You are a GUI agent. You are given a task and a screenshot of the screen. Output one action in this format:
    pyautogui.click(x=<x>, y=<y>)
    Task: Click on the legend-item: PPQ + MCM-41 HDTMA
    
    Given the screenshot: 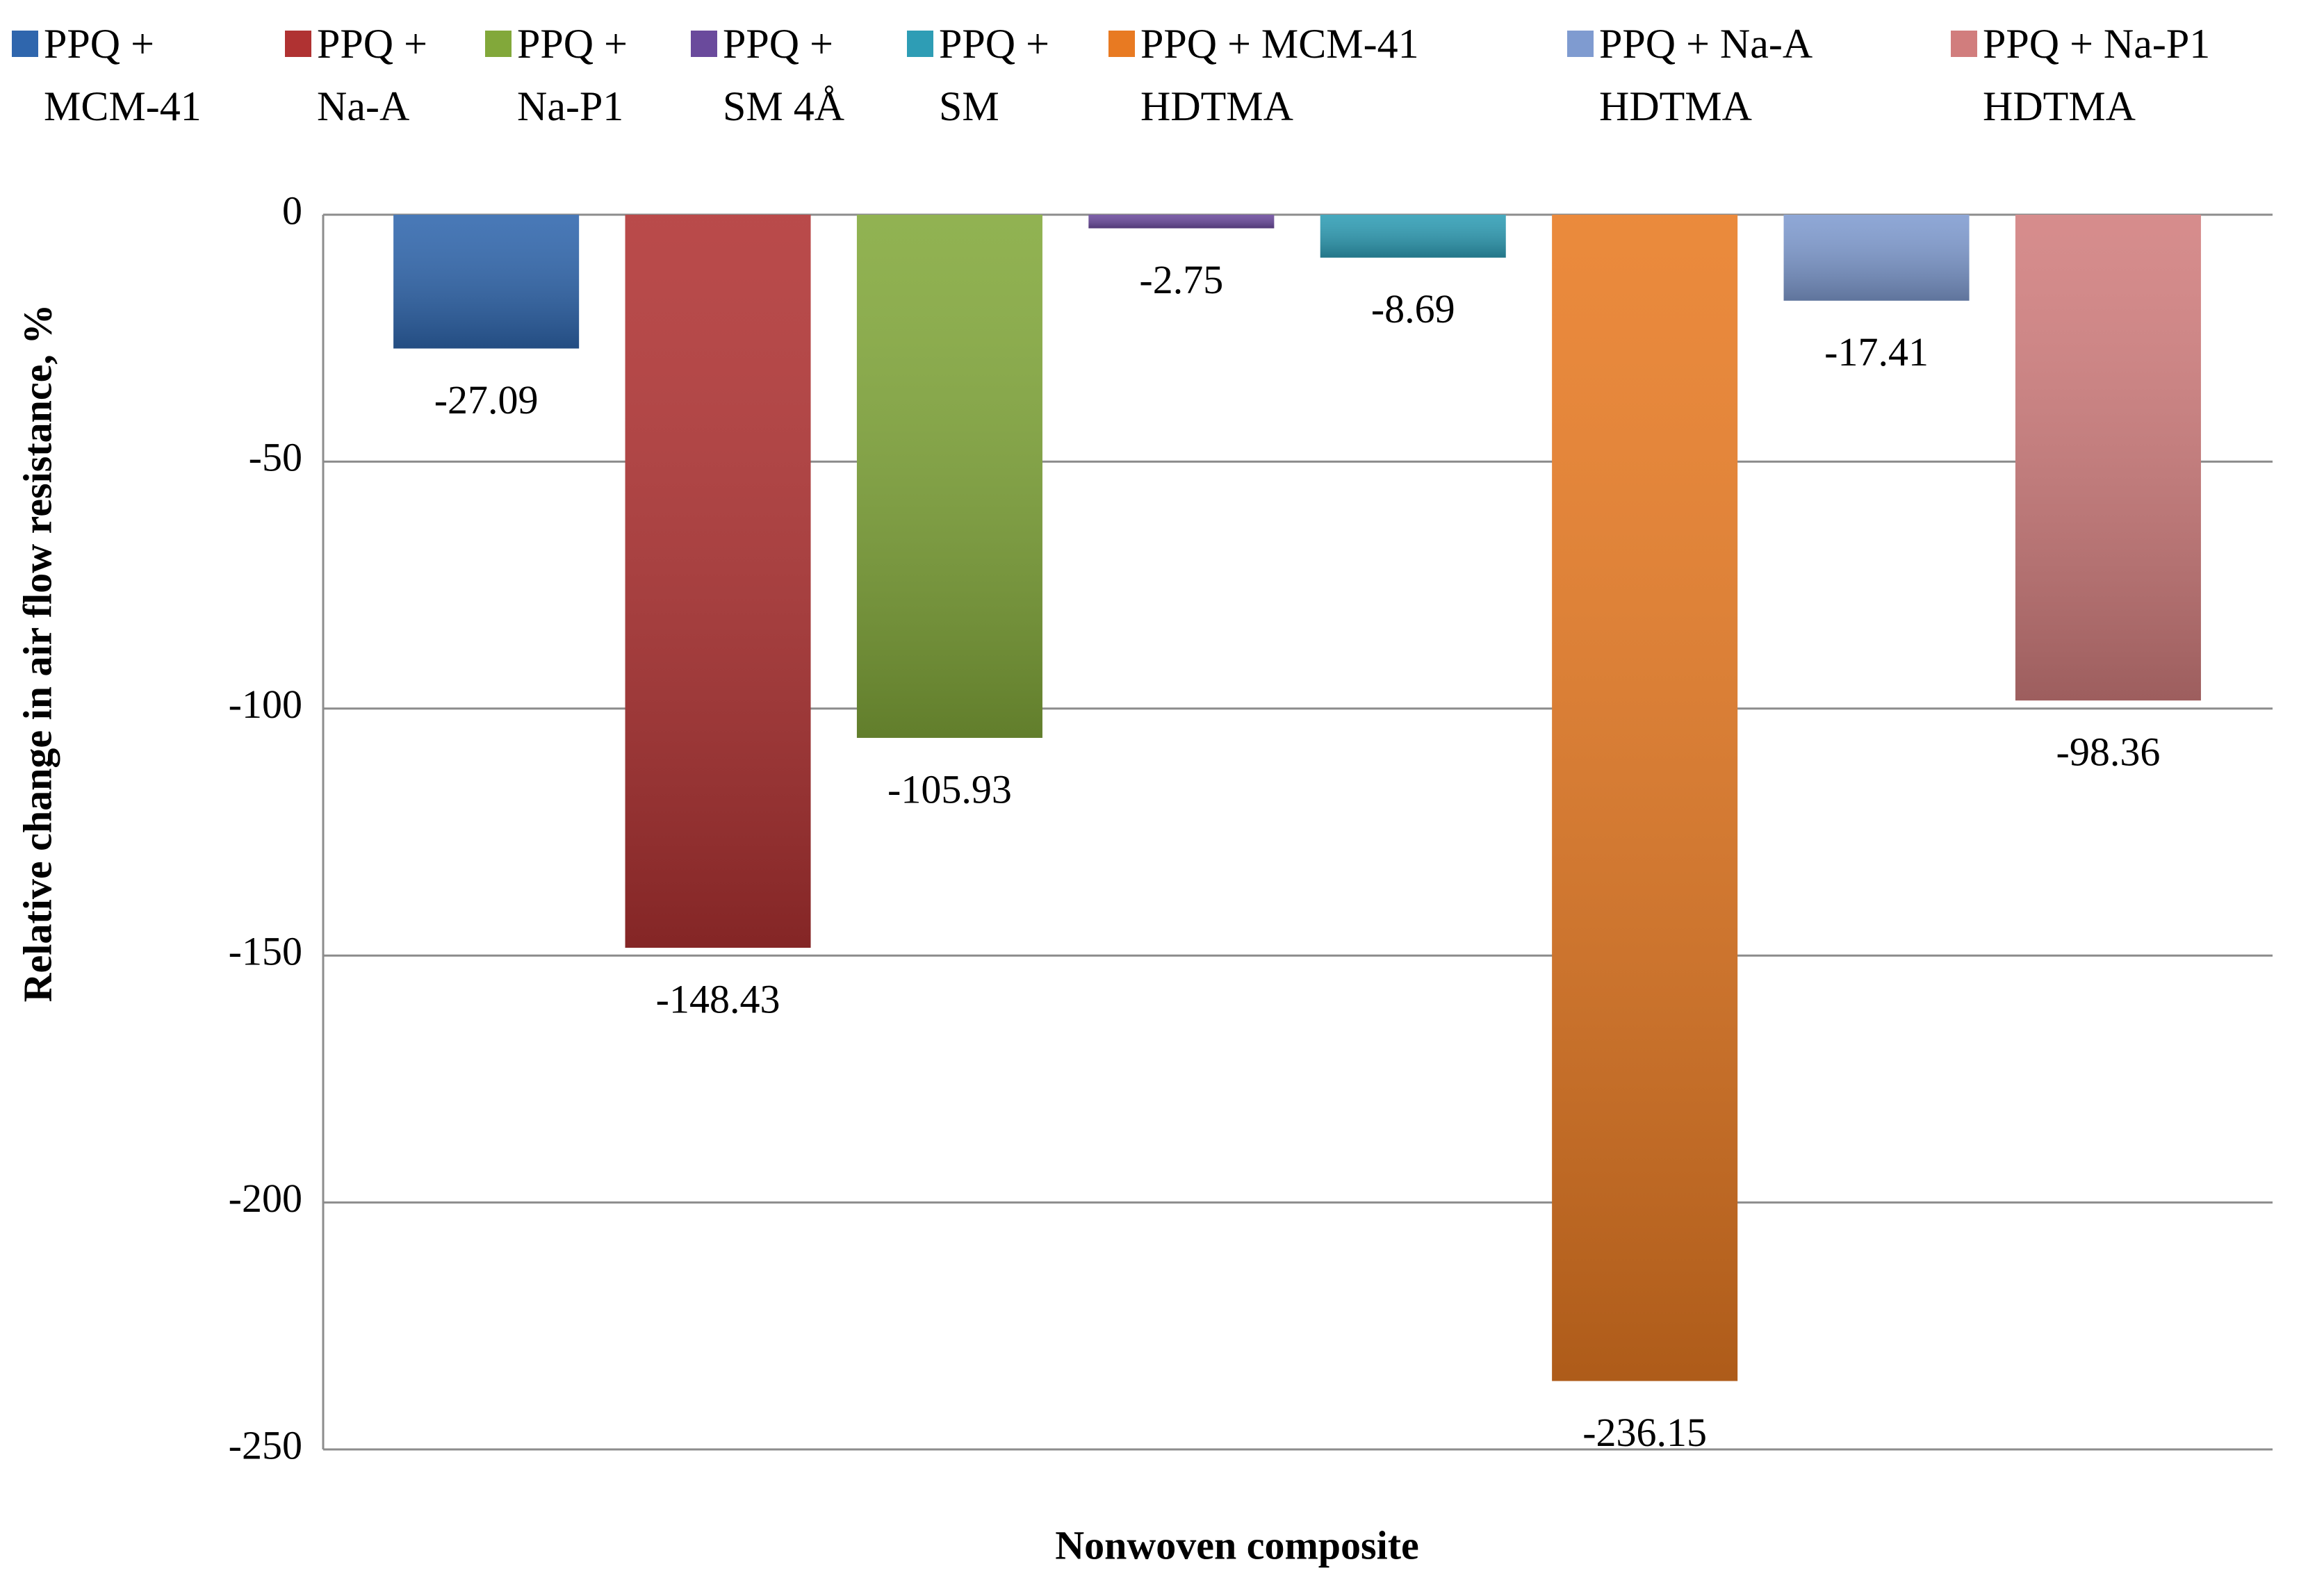 What is the action you would take?
    pyautogui.click(x=1331, y=75)
    